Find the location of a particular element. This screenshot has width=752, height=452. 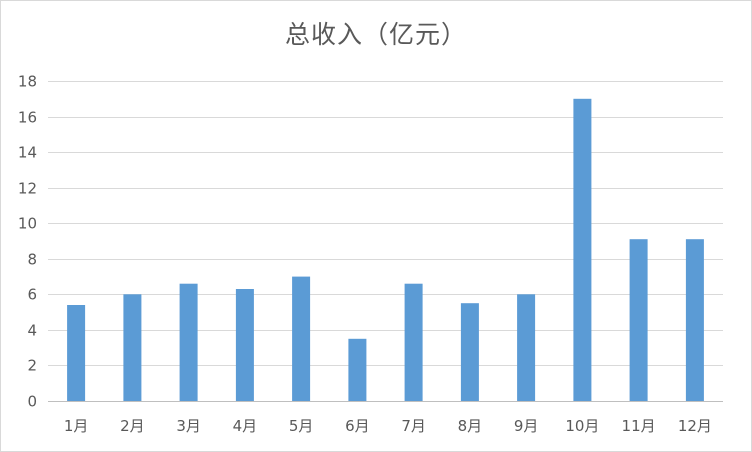

y-tick-label: 2 is located at coordinates (32, 366).